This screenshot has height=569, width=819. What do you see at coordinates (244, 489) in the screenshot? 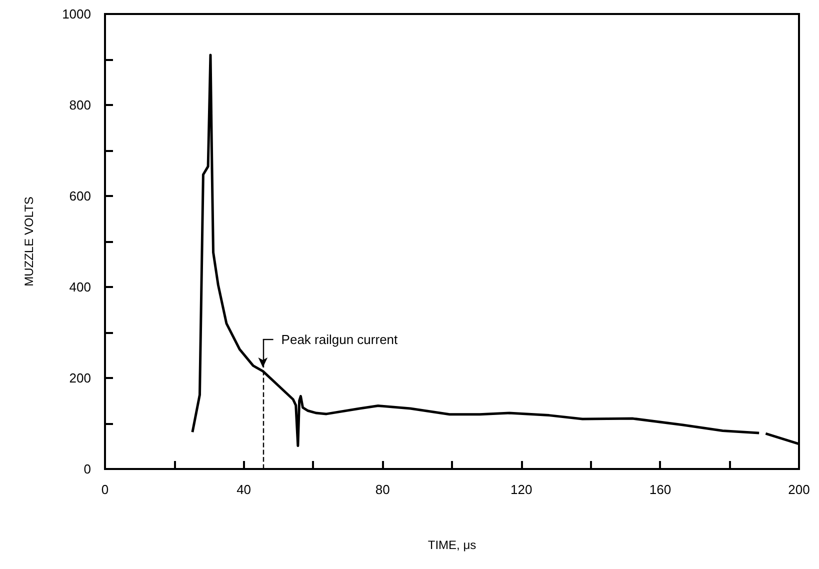
I see `x-tick-label: 40` at bounding box center [244, 489].